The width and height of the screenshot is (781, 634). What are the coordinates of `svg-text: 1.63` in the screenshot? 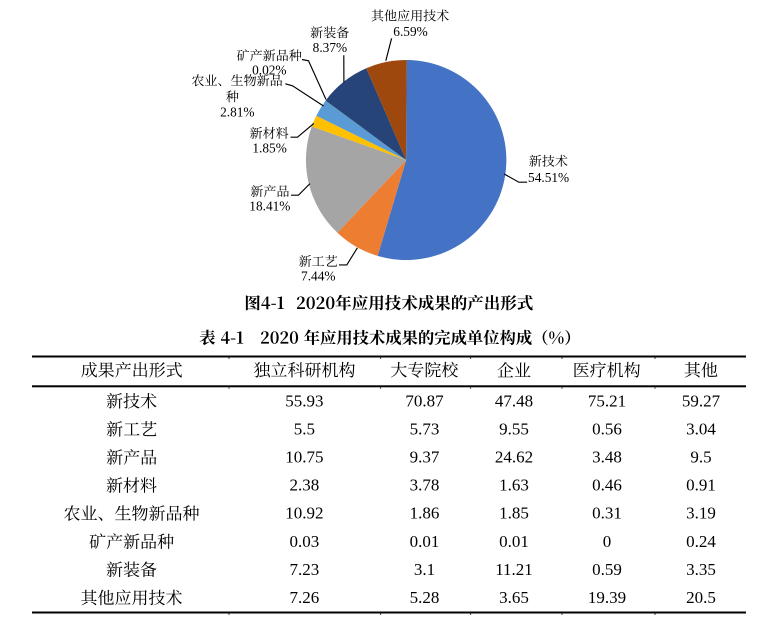 It's located at (514, 485).